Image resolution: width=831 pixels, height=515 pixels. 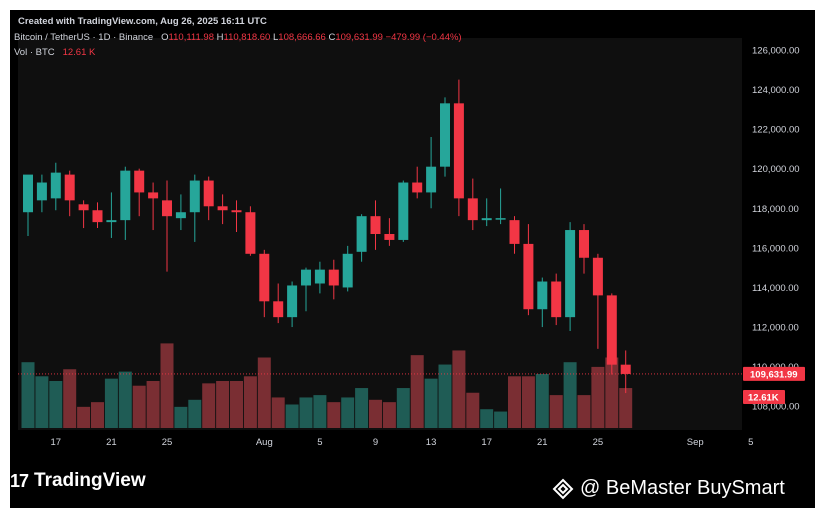 What do you see at coordinates (776, 169) in the screenshot?
I see `y-tick-label: 120,000.00` at bounding box center [776, 169].